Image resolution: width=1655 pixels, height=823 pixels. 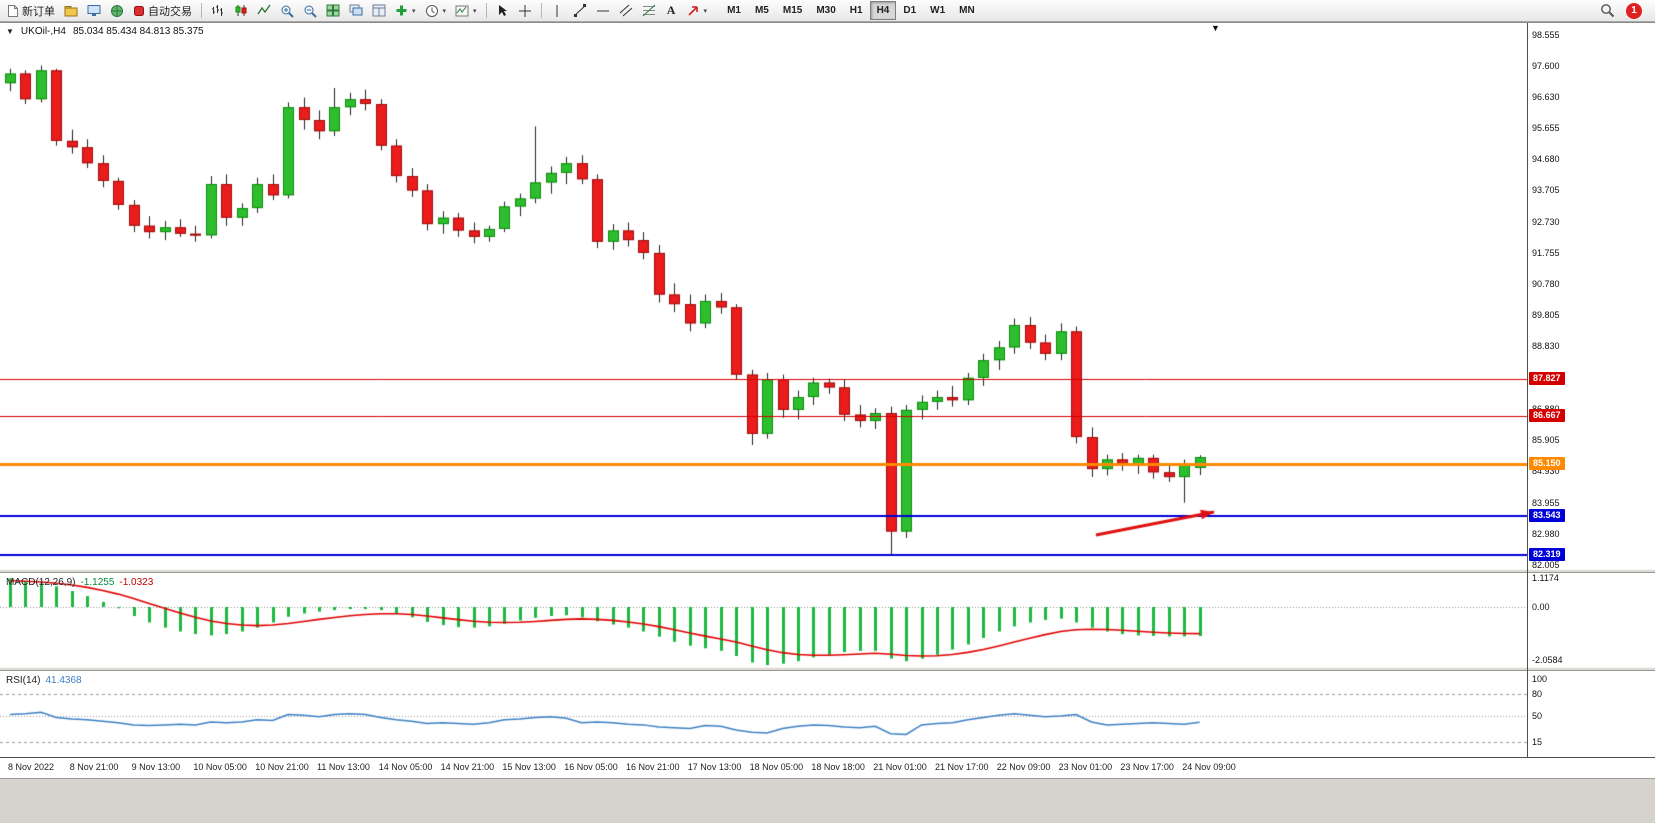 I want to click on price-axis-border, so click(x=1527, y=390).